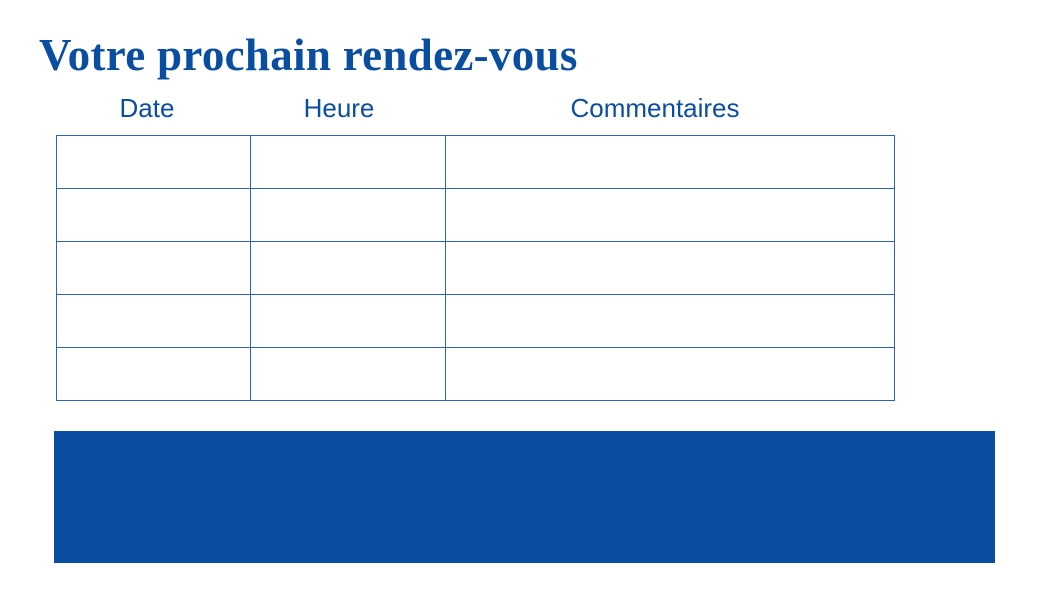 The width and height of the screenshot is (1050, 600). I want to click on column-header-comments: Commentaires, so click(655, 108).